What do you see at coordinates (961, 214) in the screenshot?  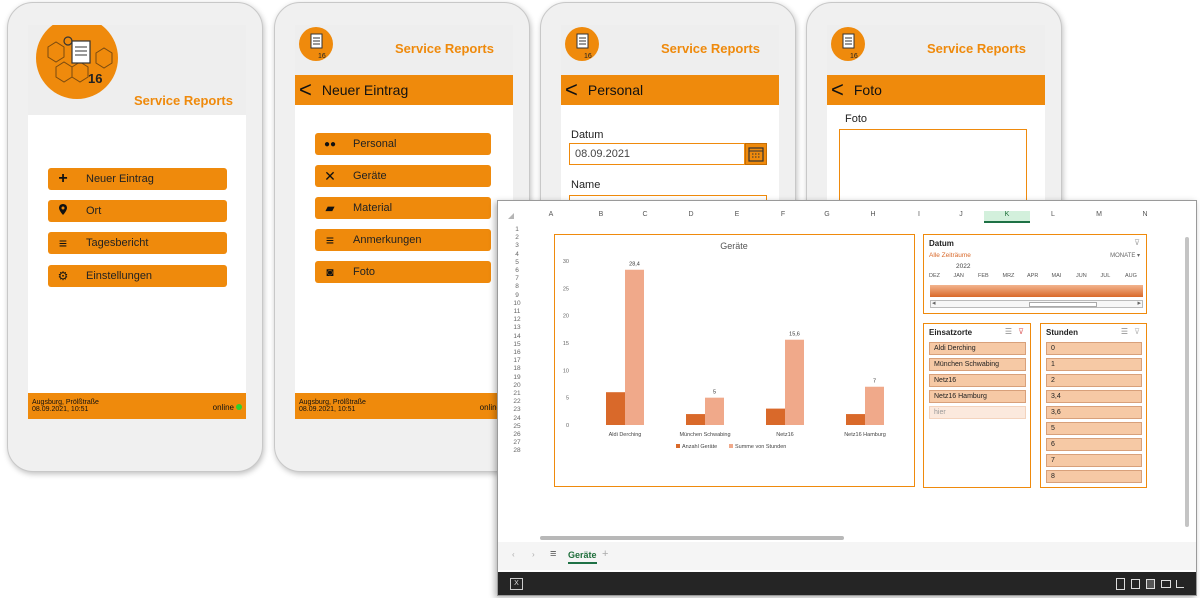 I see `column-header: J` at bounding box center [961, 214].